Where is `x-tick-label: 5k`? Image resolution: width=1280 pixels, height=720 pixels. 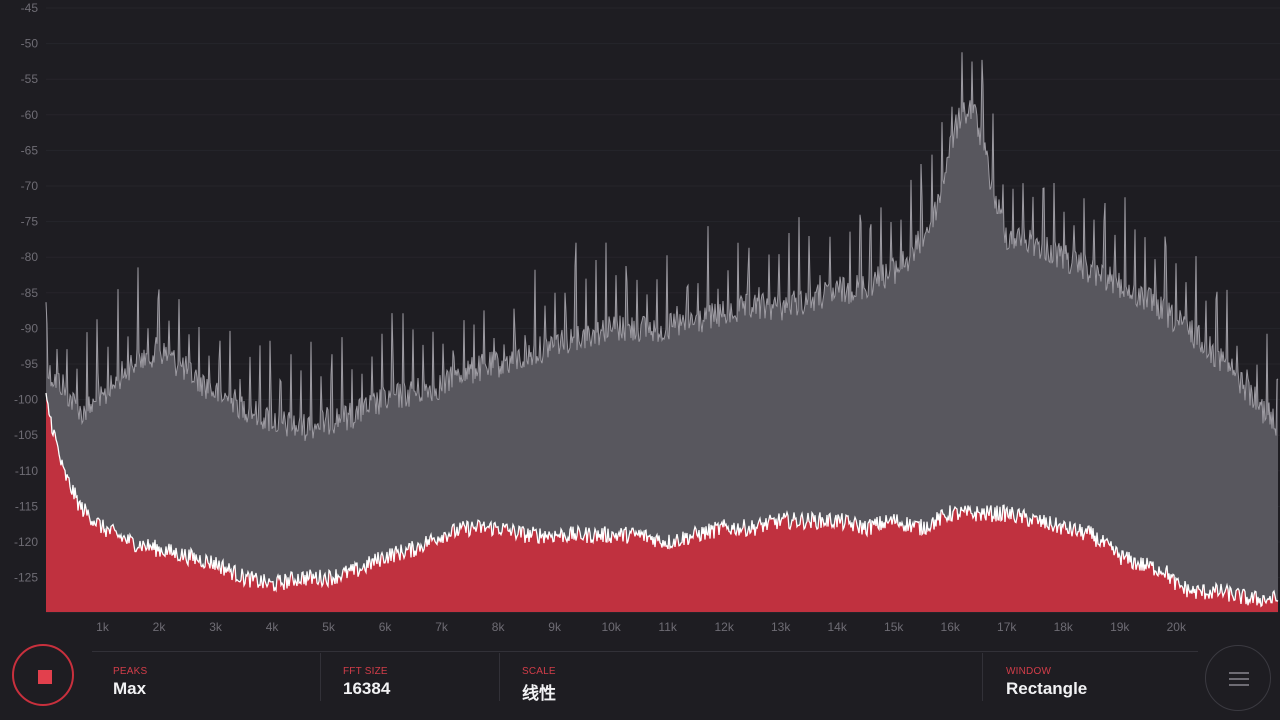 x-tick-label: 5k is located at coordinates (329, 627).